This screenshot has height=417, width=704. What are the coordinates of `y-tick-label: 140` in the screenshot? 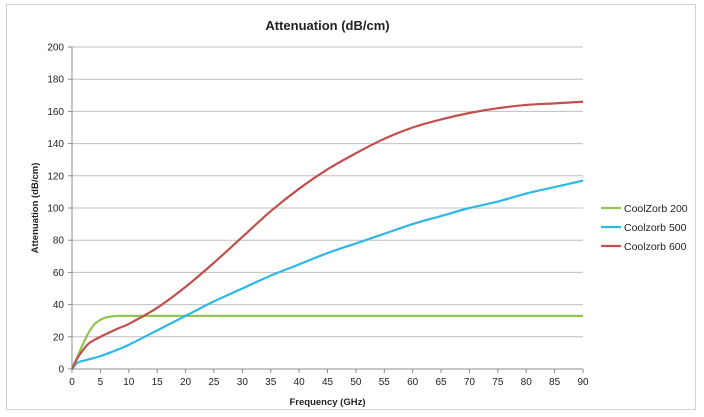 It's located at (55, 144).